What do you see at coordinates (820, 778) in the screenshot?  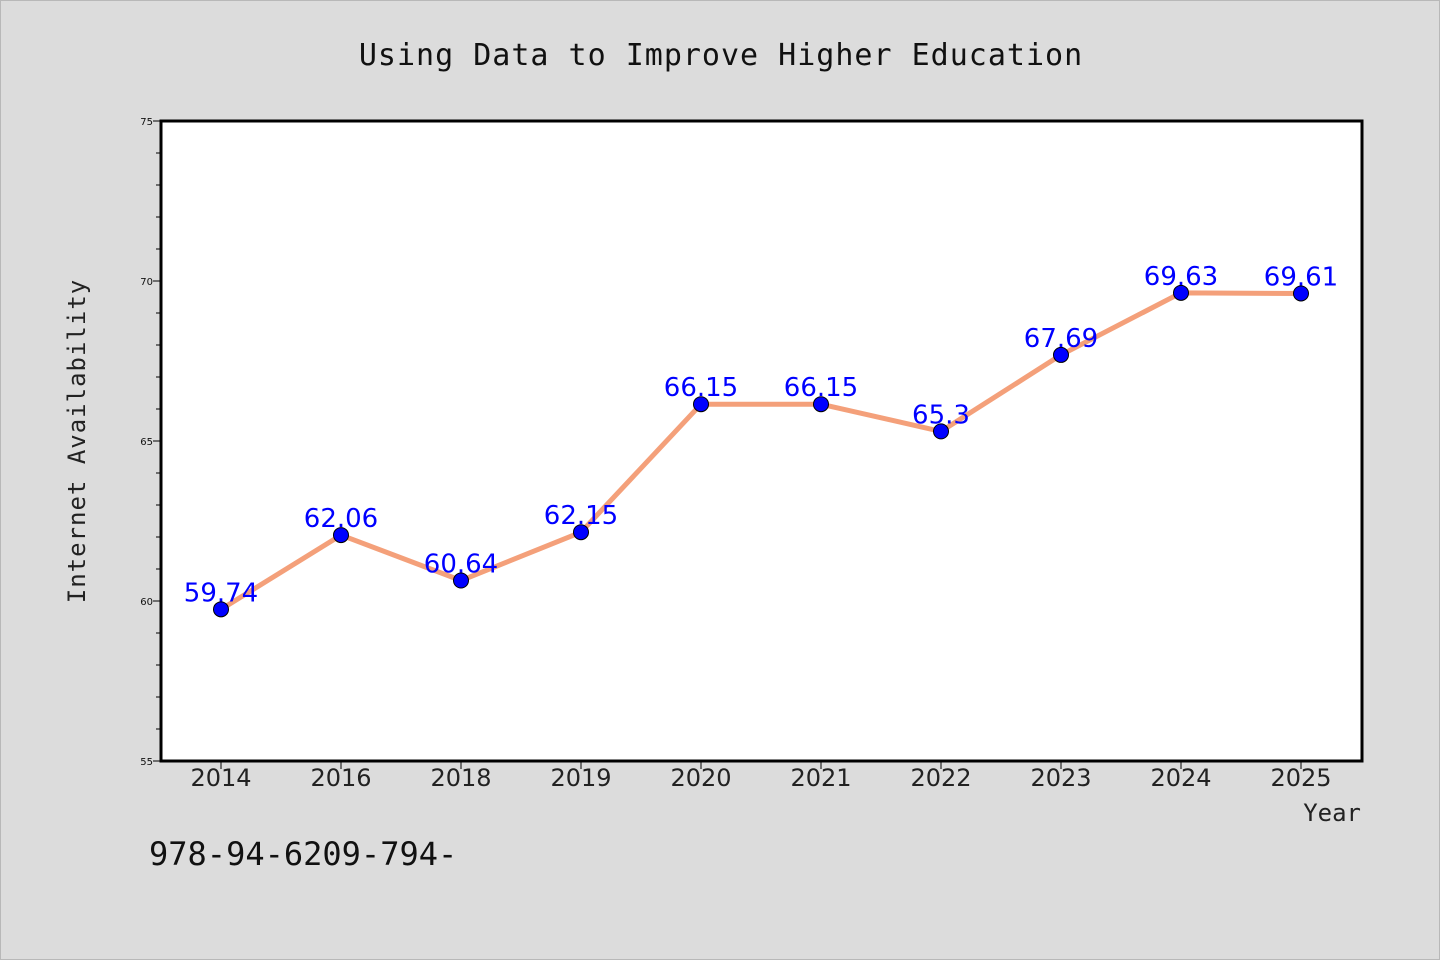 I see `x-tick-label: 2021` at bounding box center [820, 778].